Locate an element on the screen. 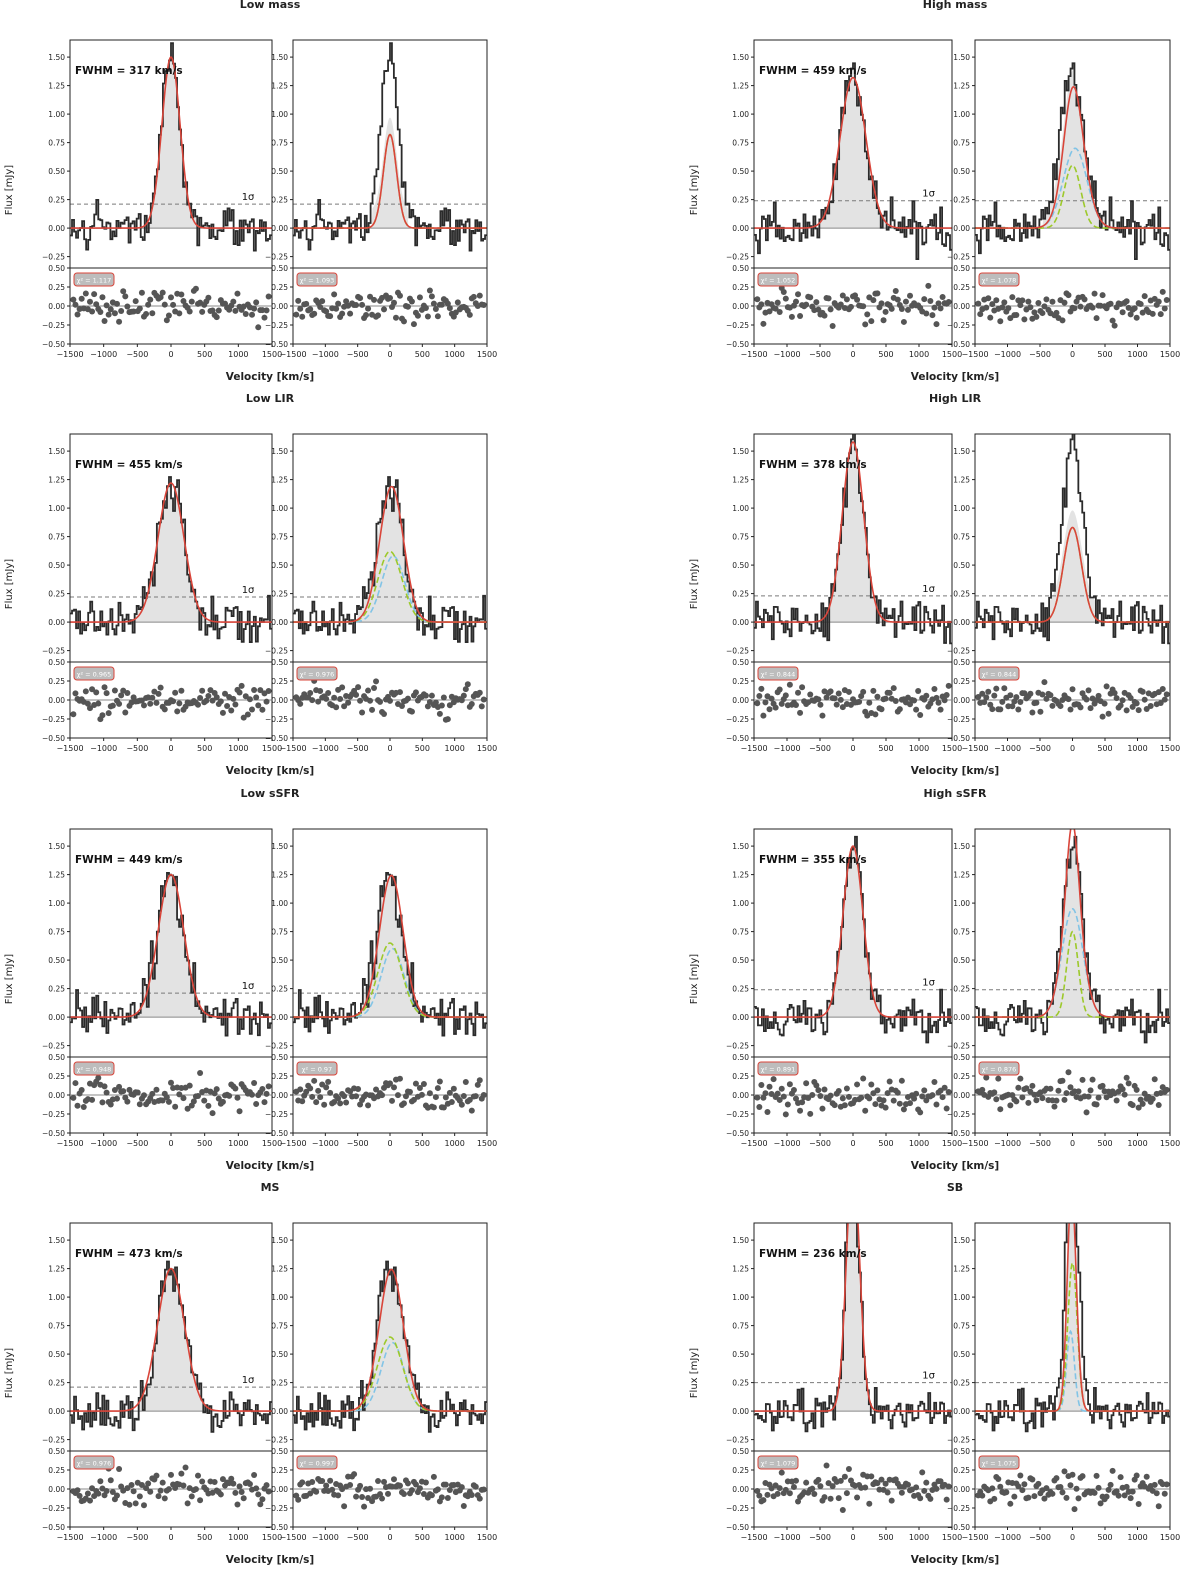  spectrum-histogram is located at coordinates (171, 559).